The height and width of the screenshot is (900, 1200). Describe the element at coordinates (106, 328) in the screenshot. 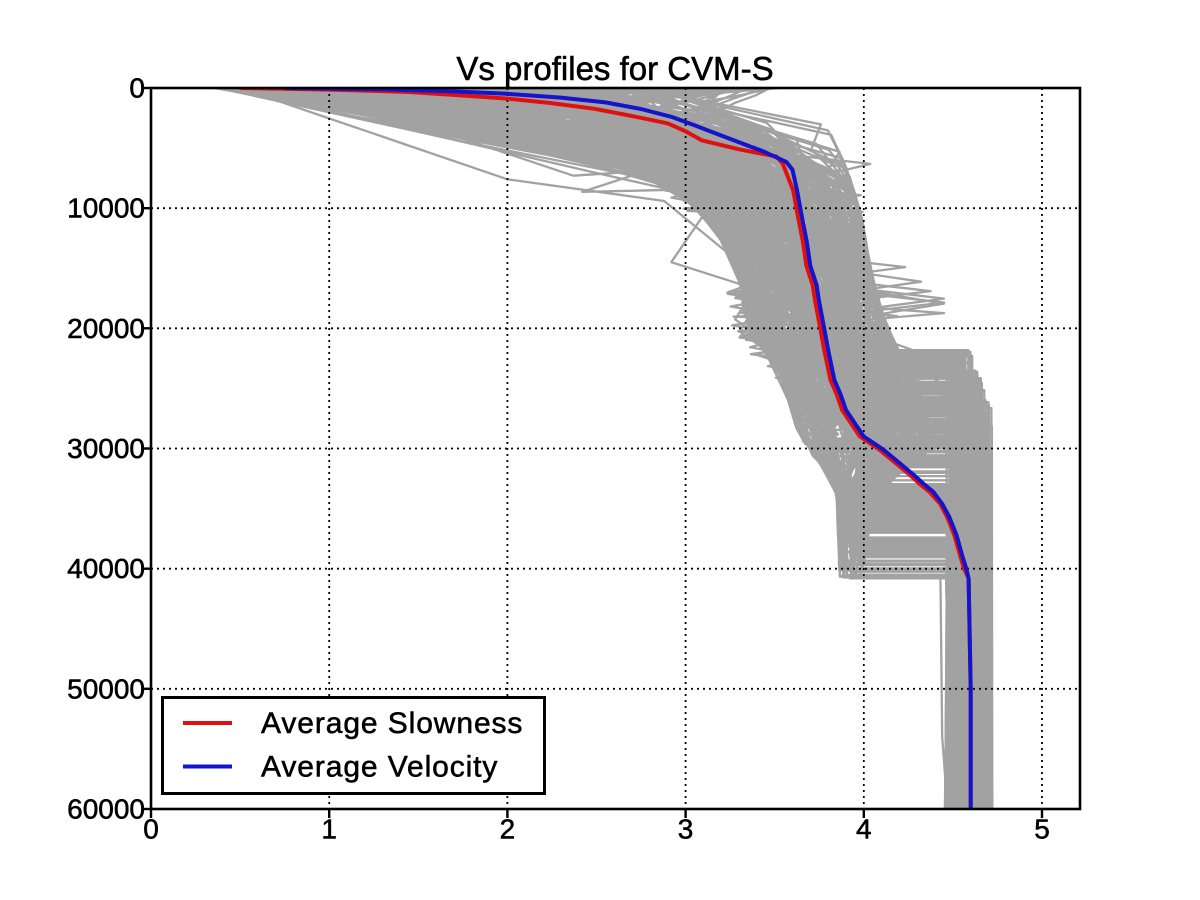

I see `svg-text: 20000` at that location.